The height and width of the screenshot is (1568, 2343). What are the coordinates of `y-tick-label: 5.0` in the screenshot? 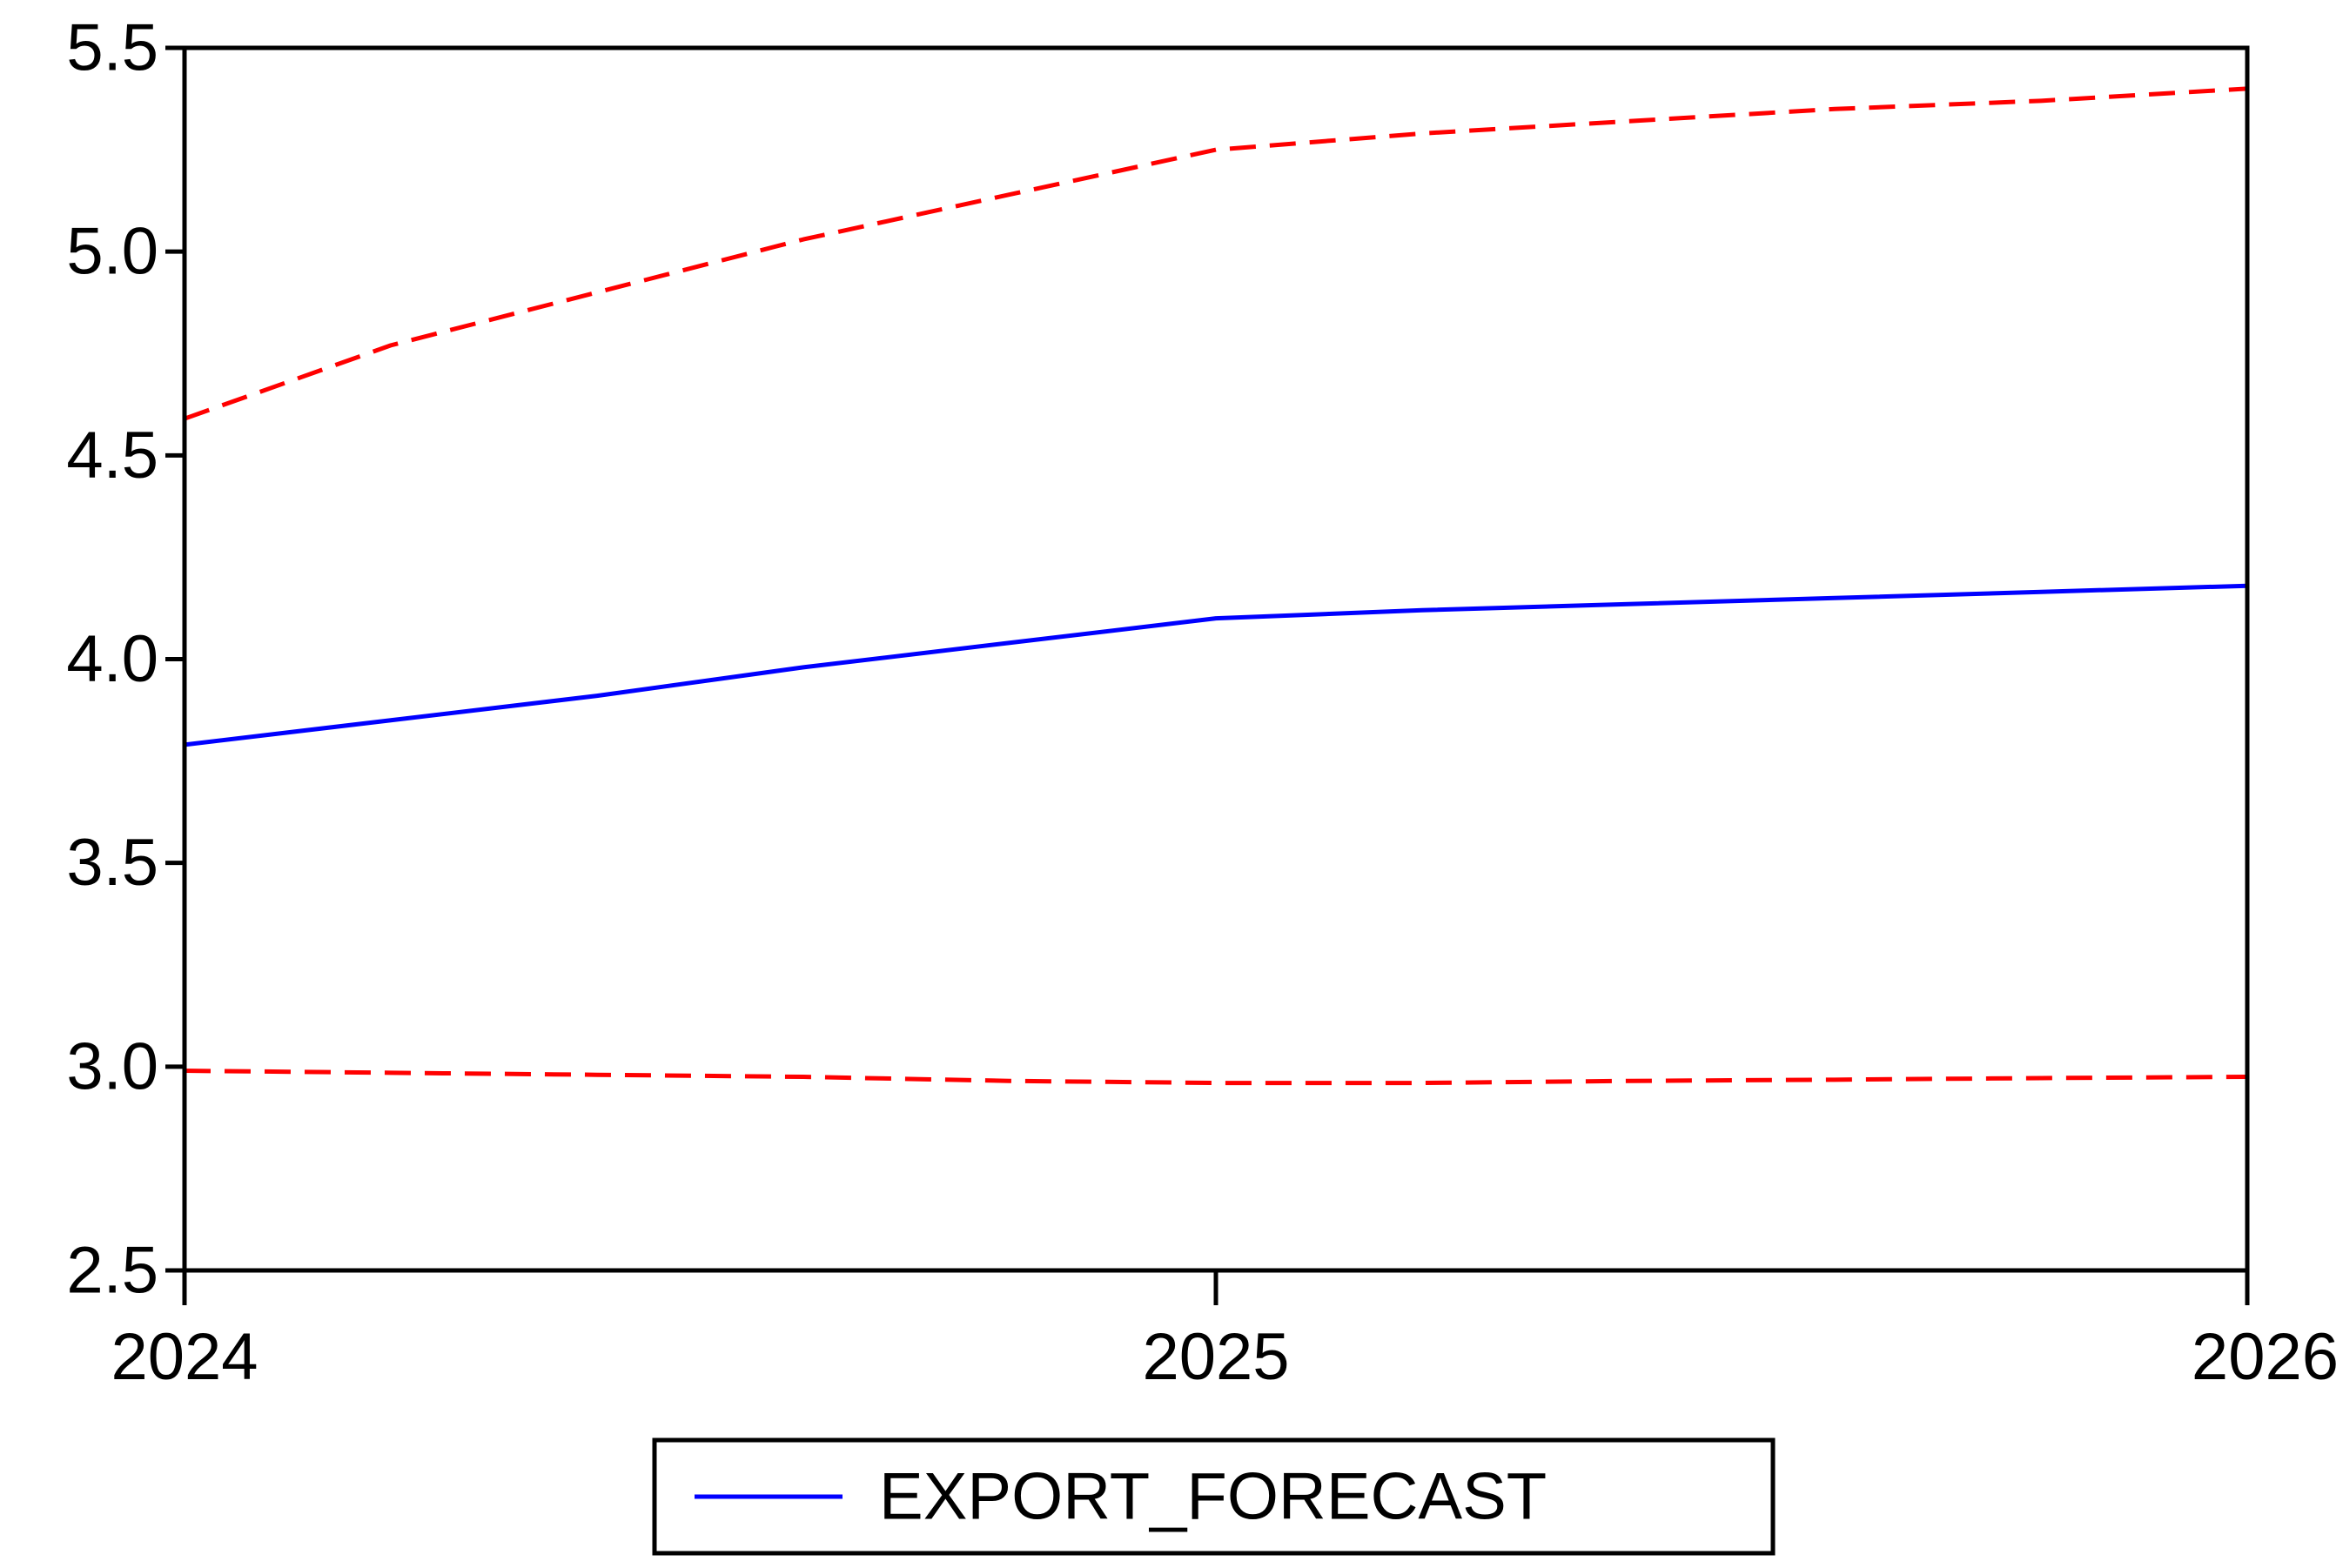 It's located at (112, 252).